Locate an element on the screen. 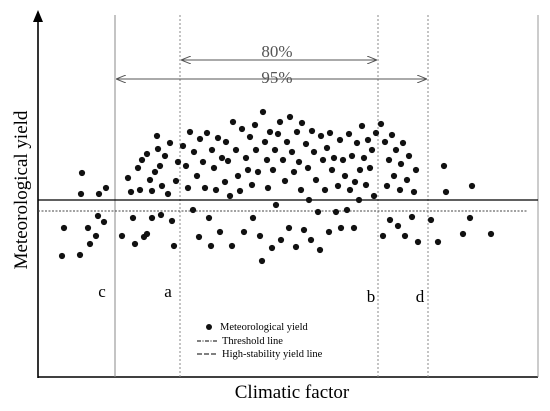  y-axis-label: Meteorological yield is located at coordinates (21, 189).